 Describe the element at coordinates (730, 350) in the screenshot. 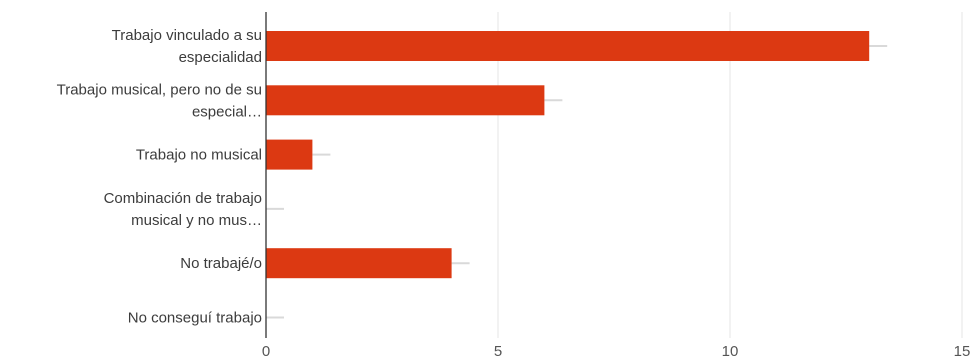

I see `x-tick-label: 10` at that location.